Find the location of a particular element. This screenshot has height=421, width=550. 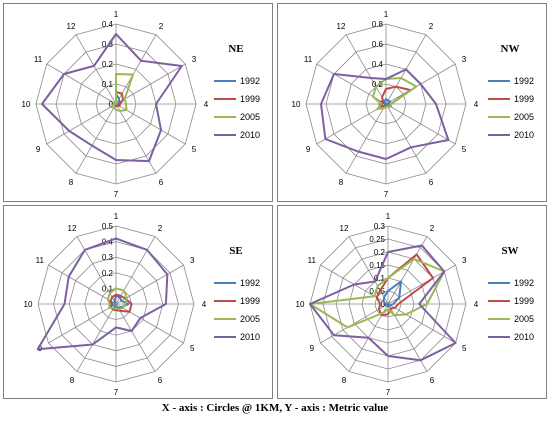

scale-tick-label: 0.6 is located at coordinates (378, 44).